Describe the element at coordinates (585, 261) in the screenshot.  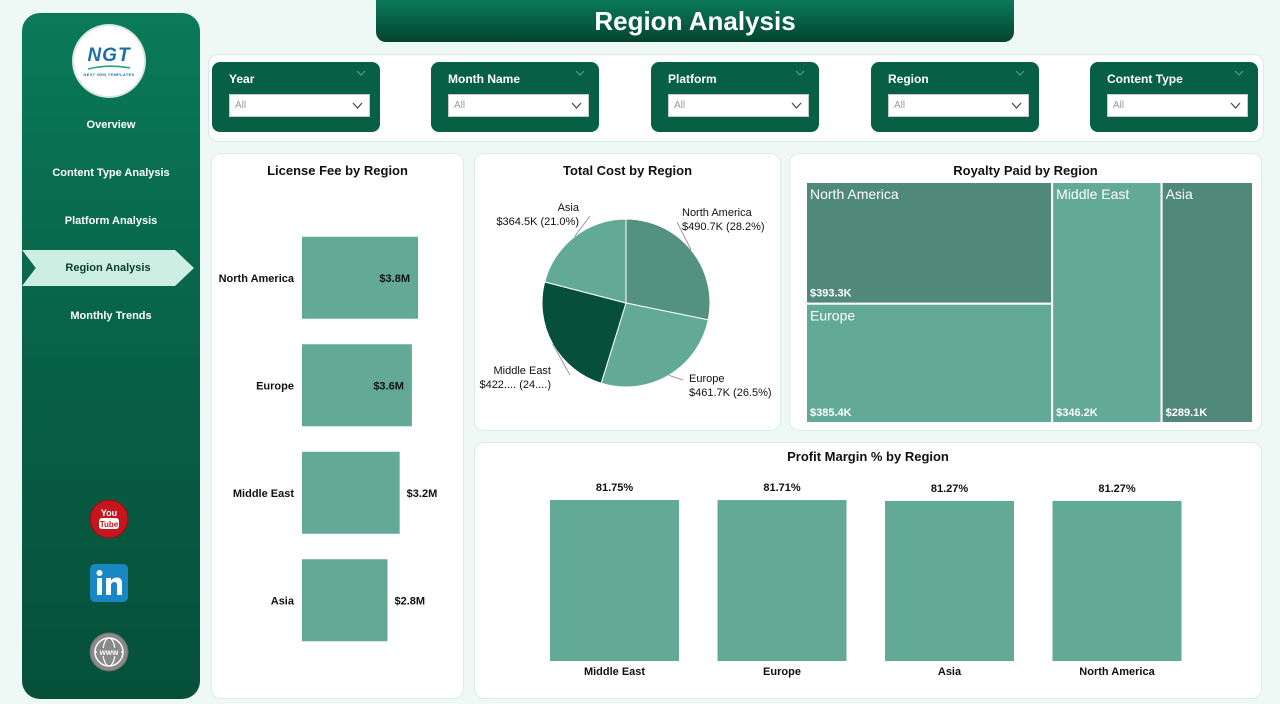
I see `pie-slice-asia` at that location.